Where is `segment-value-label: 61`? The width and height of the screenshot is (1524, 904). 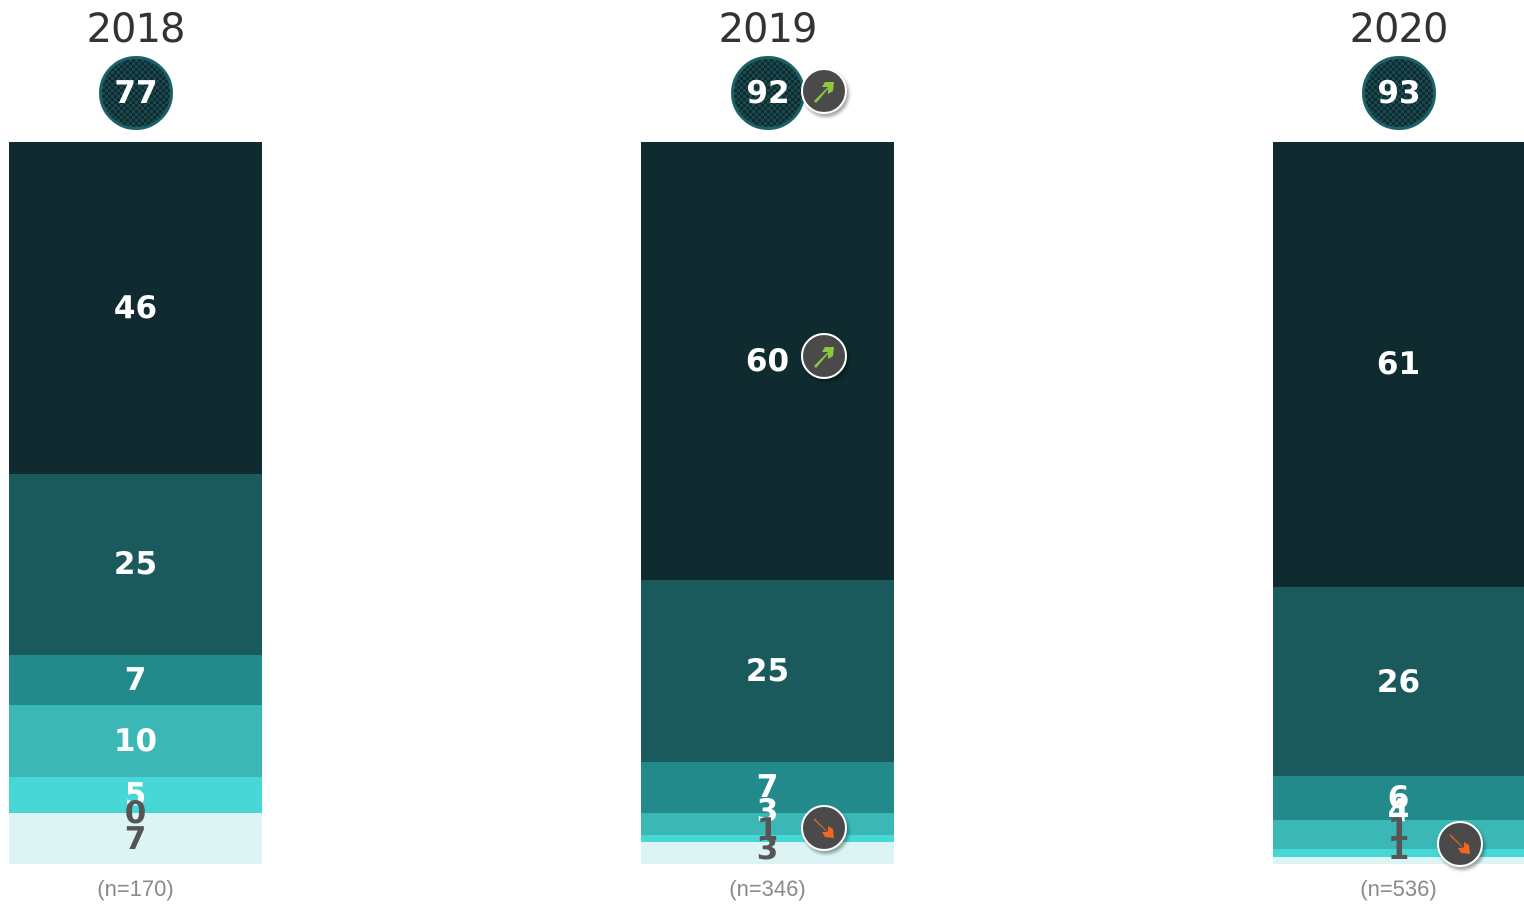 segment-value-label: 61 is located at coordinates (1398, 364).